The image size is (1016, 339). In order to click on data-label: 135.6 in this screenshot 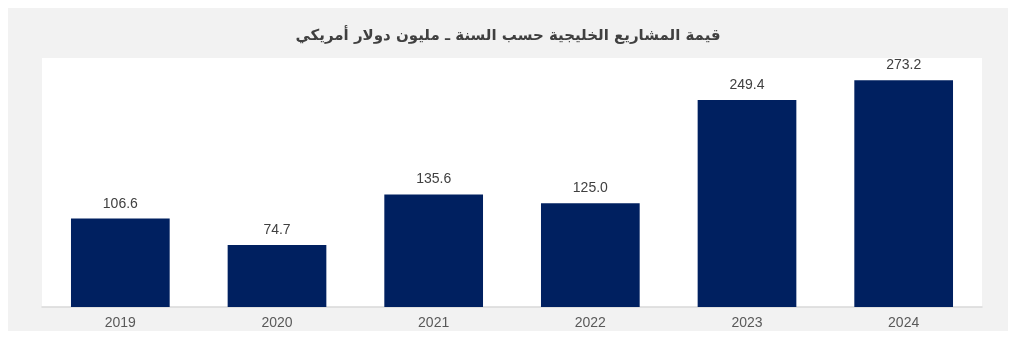, I will do `click(434, 178)`.